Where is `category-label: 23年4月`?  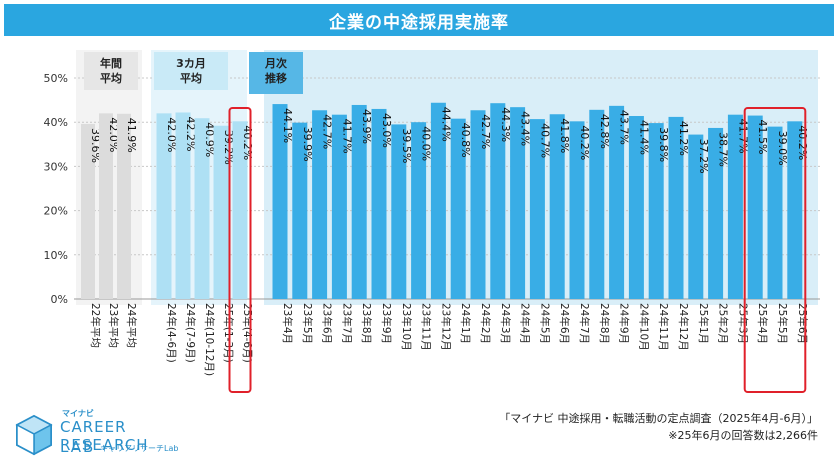 category-label: 23年4月 is located at coordinates (287, 323).